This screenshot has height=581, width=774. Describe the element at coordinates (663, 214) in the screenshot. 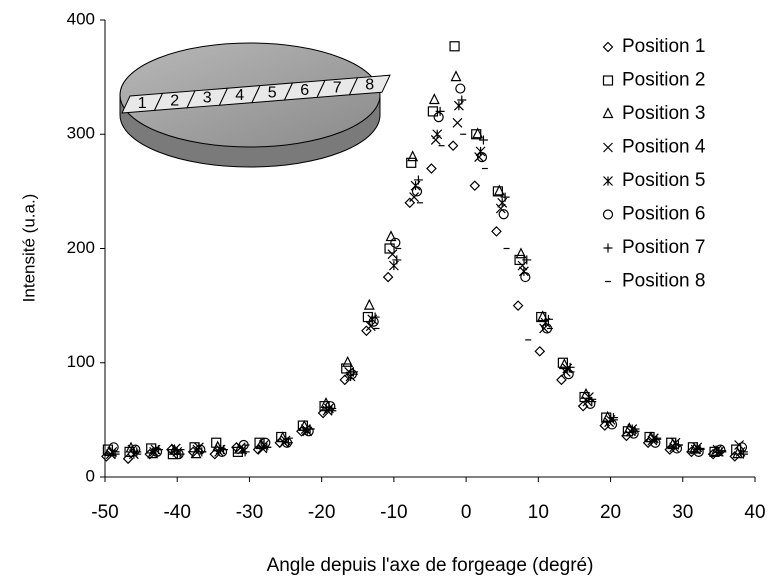

I see `legend-label: Position 6` at that location.